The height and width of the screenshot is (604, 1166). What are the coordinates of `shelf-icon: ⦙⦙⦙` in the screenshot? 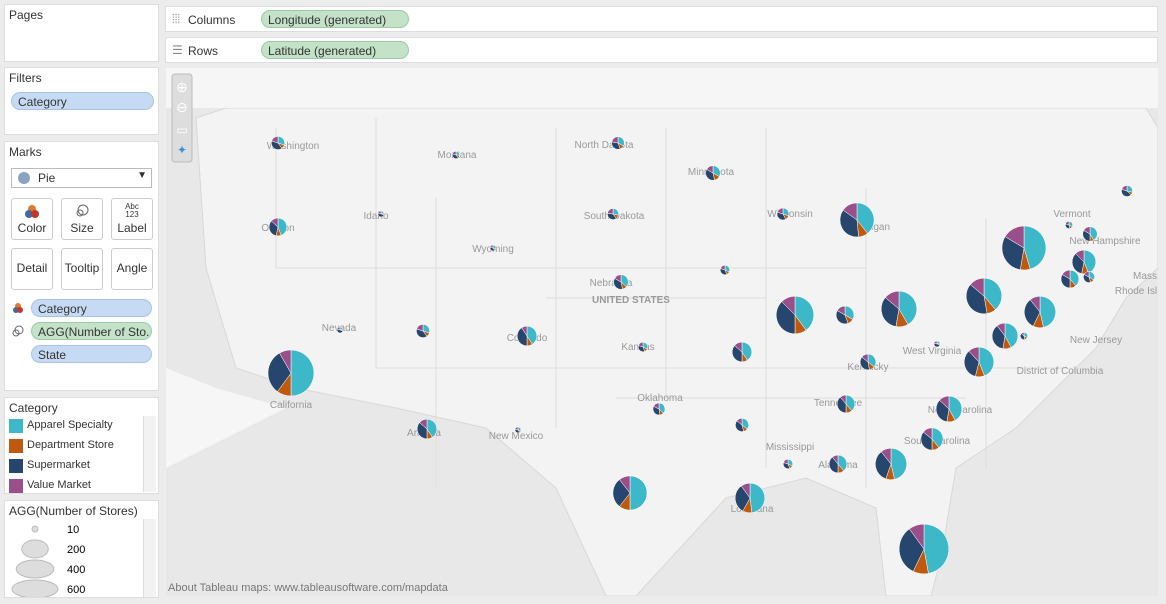 It's located at (176, 19).